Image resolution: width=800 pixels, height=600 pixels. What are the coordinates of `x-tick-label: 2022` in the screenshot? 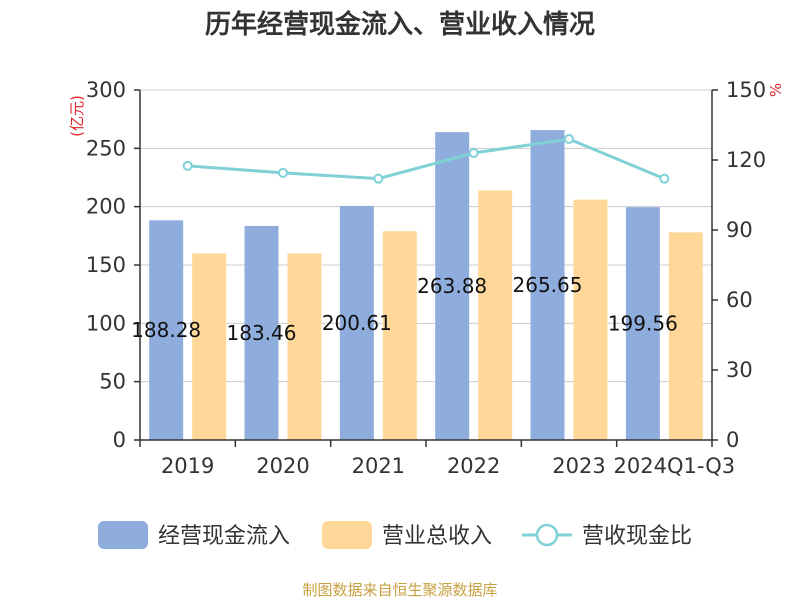 It's located at (473, 466).